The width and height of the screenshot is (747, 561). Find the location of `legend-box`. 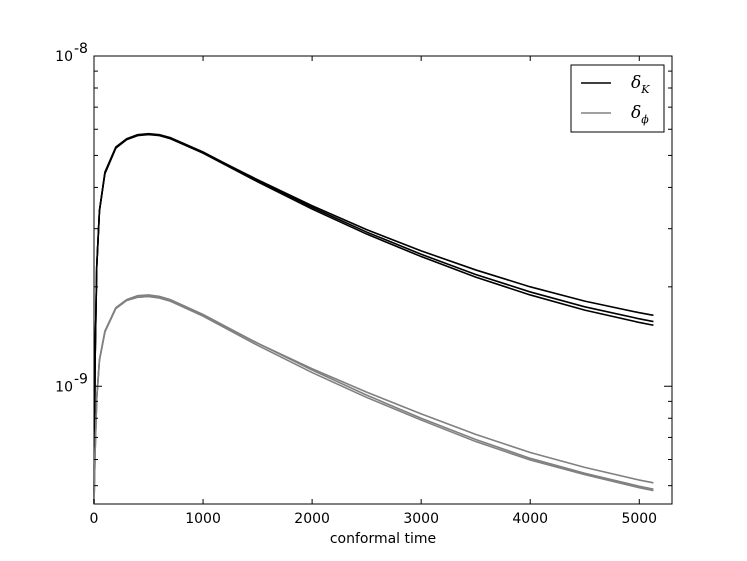

legend-box is located at coordinates (617, 98).